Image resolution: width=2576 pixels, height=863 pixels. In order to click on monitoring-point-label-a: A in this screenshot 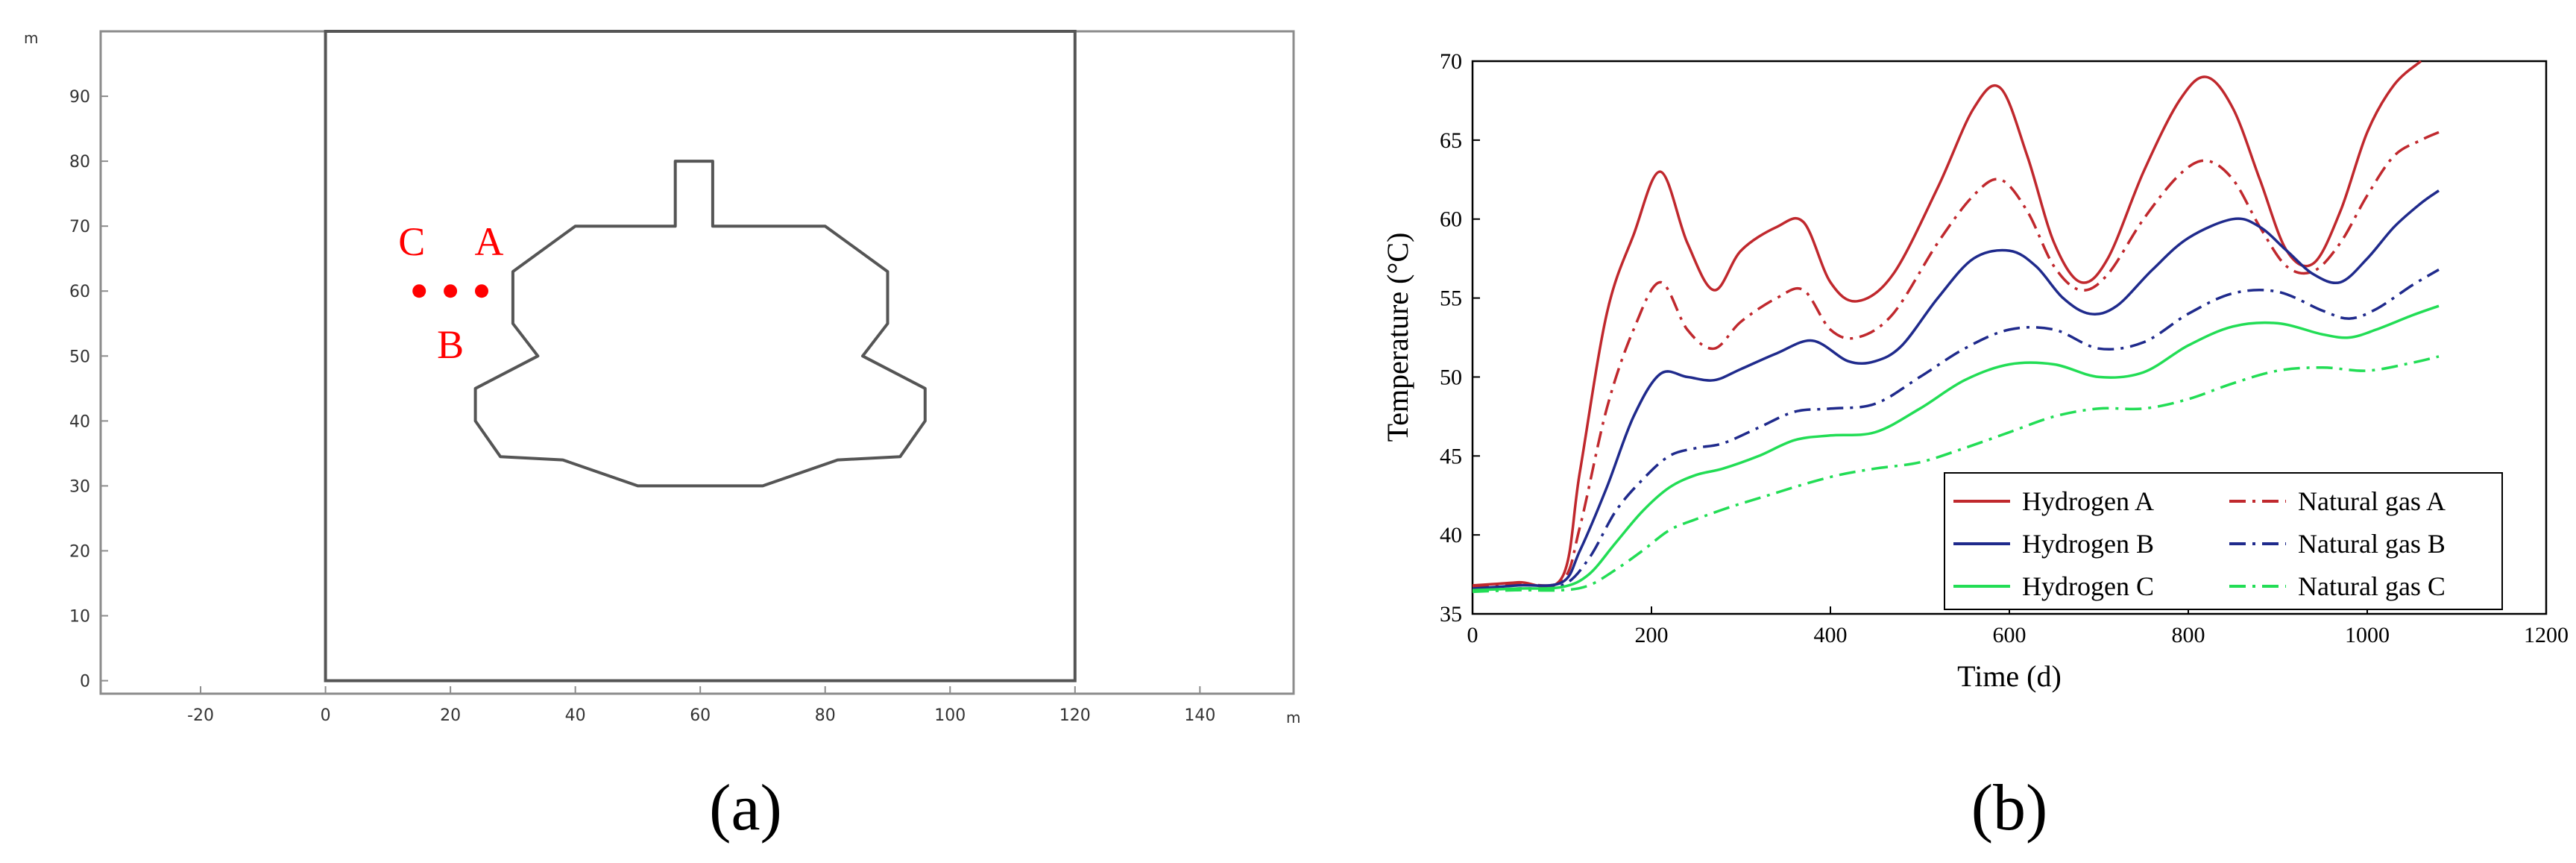, I will do `click(489, 241)`.